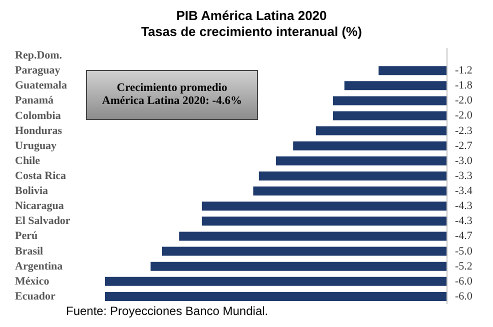  I want to click on y-tick-label: Panamá, so click(34, 100).